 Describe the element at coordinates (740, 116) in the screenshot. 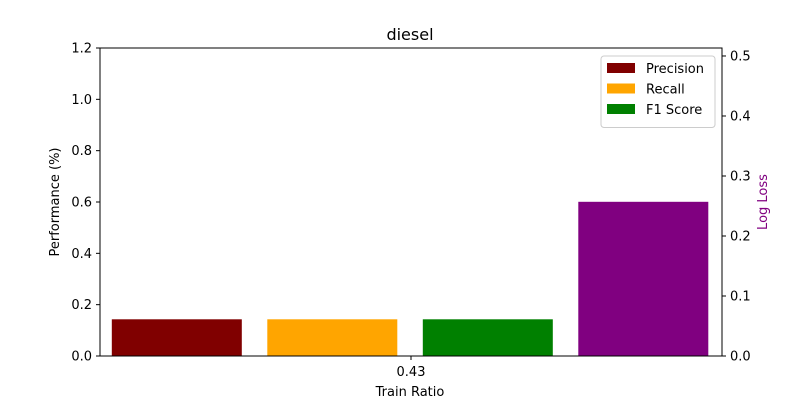

I see `y2-tick-label: 0.4` at that location.